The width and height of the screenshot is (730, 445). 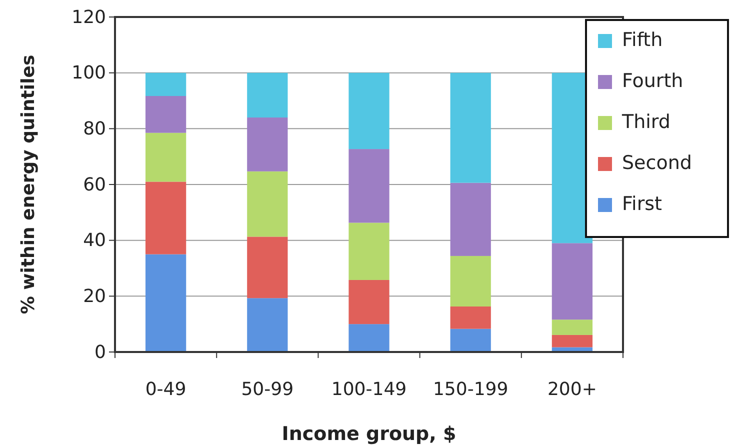 What do you see at coordinates (165, 389) in the screenshot?
I see `x-tick-label: 0-49` at bounding box center [165, 389].